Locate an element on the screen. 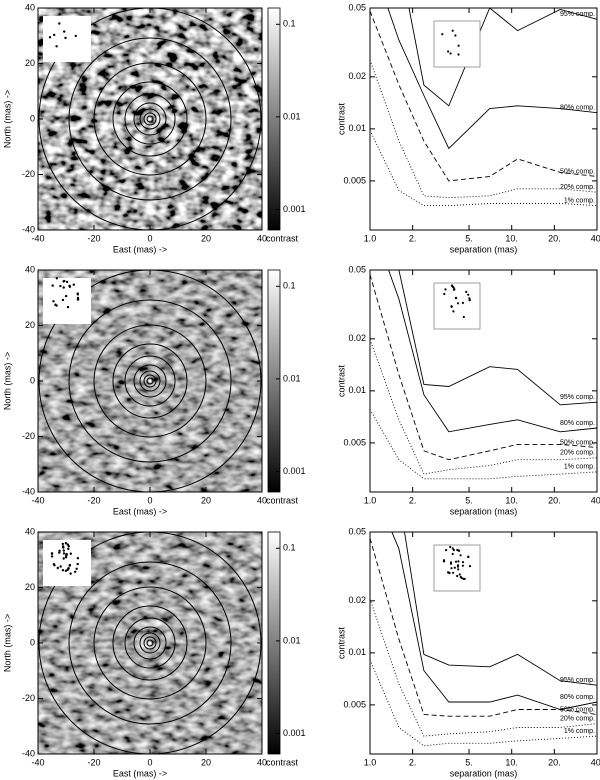  x-tick-label: 2. is located at coordinates (413, 762).